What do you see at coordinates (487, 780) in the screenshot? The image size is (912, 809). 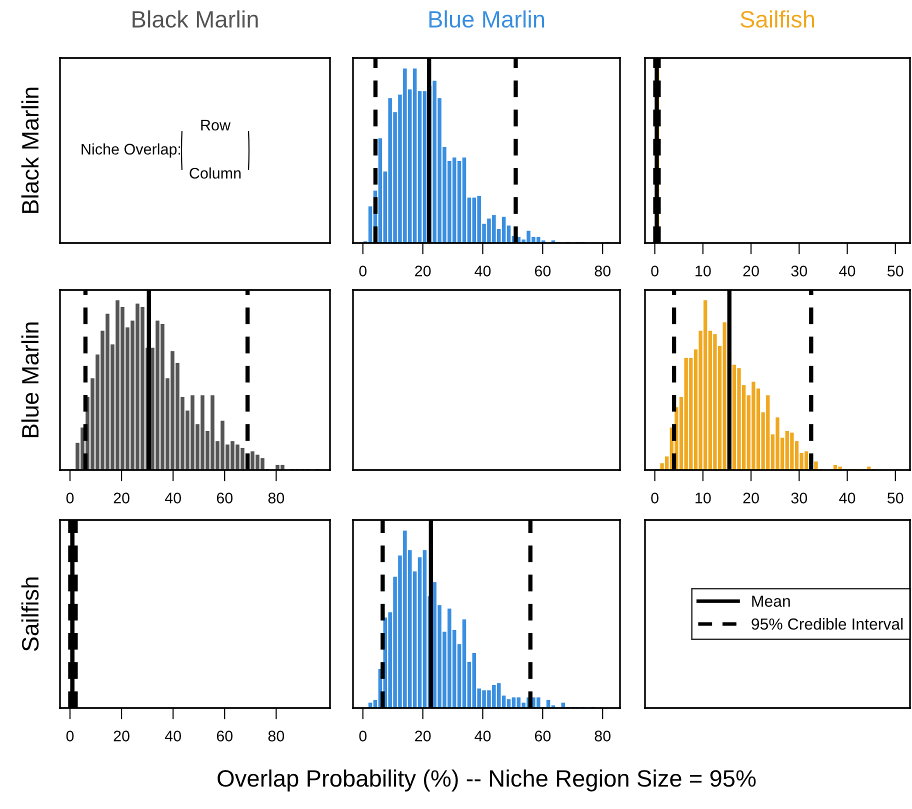 I see `x-axis-title: Overlap Probability (%) -- Niche Region Size = 95%` at bounding box center [487, 780].